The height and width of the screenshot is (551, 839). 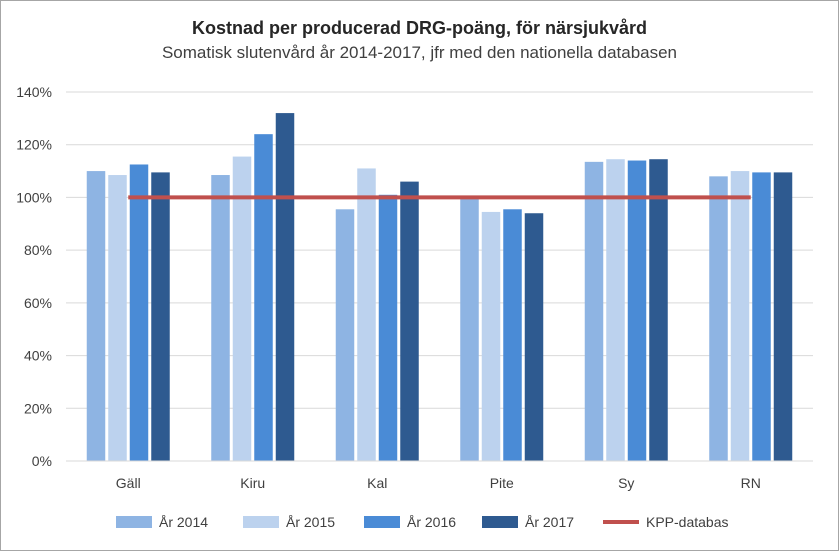 I want to click on legend-label: År 2017, so click(x=549, y=522).